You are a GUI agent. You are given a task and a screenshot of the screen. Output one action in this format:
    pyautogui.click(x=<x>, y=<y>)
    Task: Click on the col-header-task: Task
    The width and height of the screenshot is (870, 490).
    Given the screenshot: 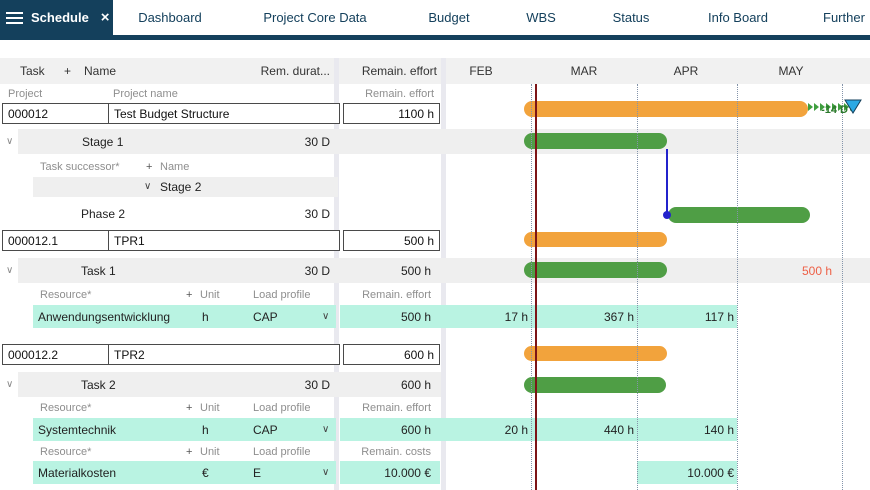 What is the action you would take?
    pyautogui.click(x=32, y=71)
    